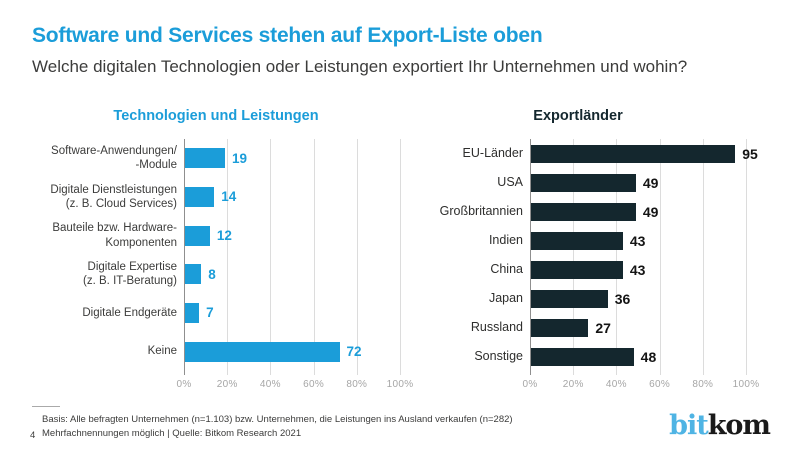 Image resolution: width=800 pixels, height=449 pixels. Describe the element at coordinates (292, 257) in the screenshot. I see `plot-area: 19 14 12 8 7 72` at that location.